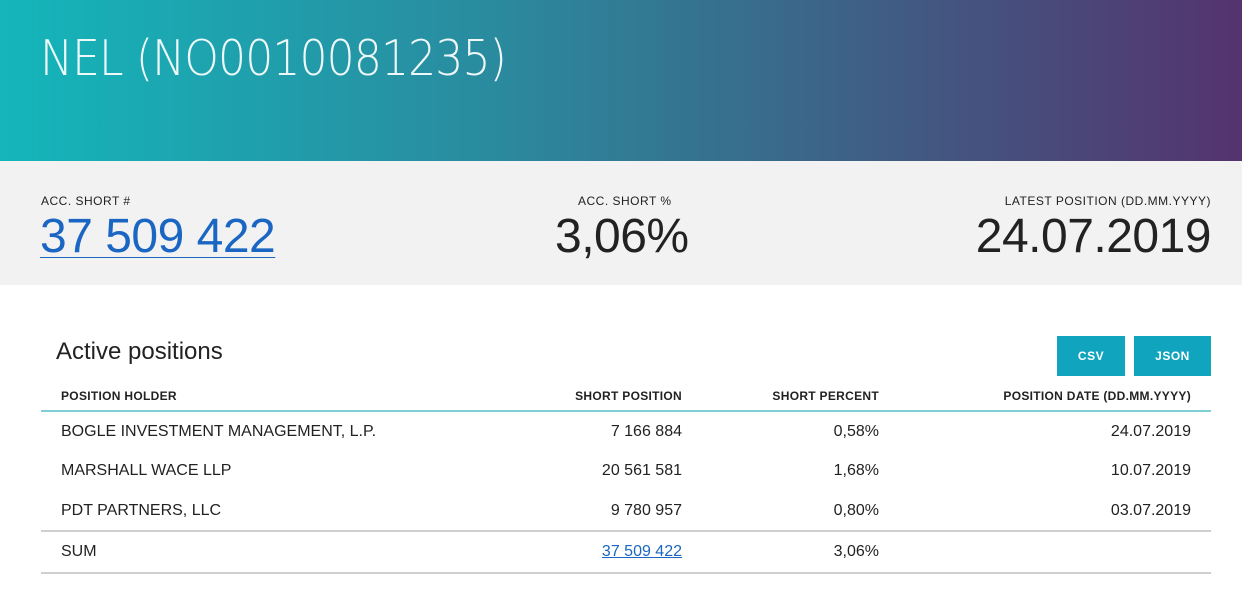  Describe the element at coordinates (158, 236) in the screenshot. I see `acc-short-num-link: 37 509 422` at that location.